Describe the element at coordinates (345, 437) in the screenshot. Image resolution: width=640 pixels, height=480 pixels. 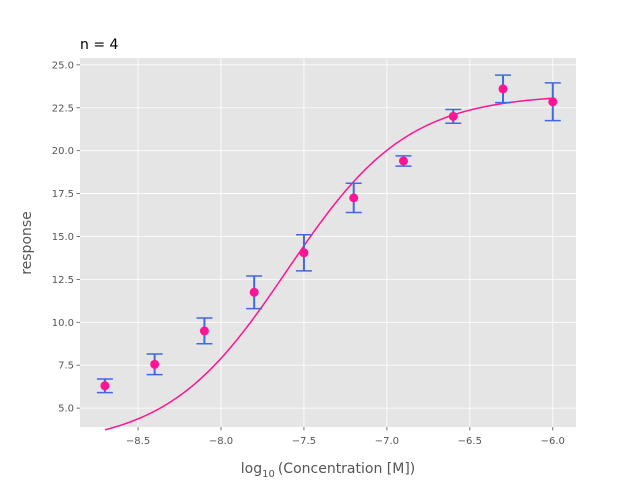
I see `x-axis-ticks: −8.5 −8.0 −7.5 −7.0 −6.5 −6.0` at that location.